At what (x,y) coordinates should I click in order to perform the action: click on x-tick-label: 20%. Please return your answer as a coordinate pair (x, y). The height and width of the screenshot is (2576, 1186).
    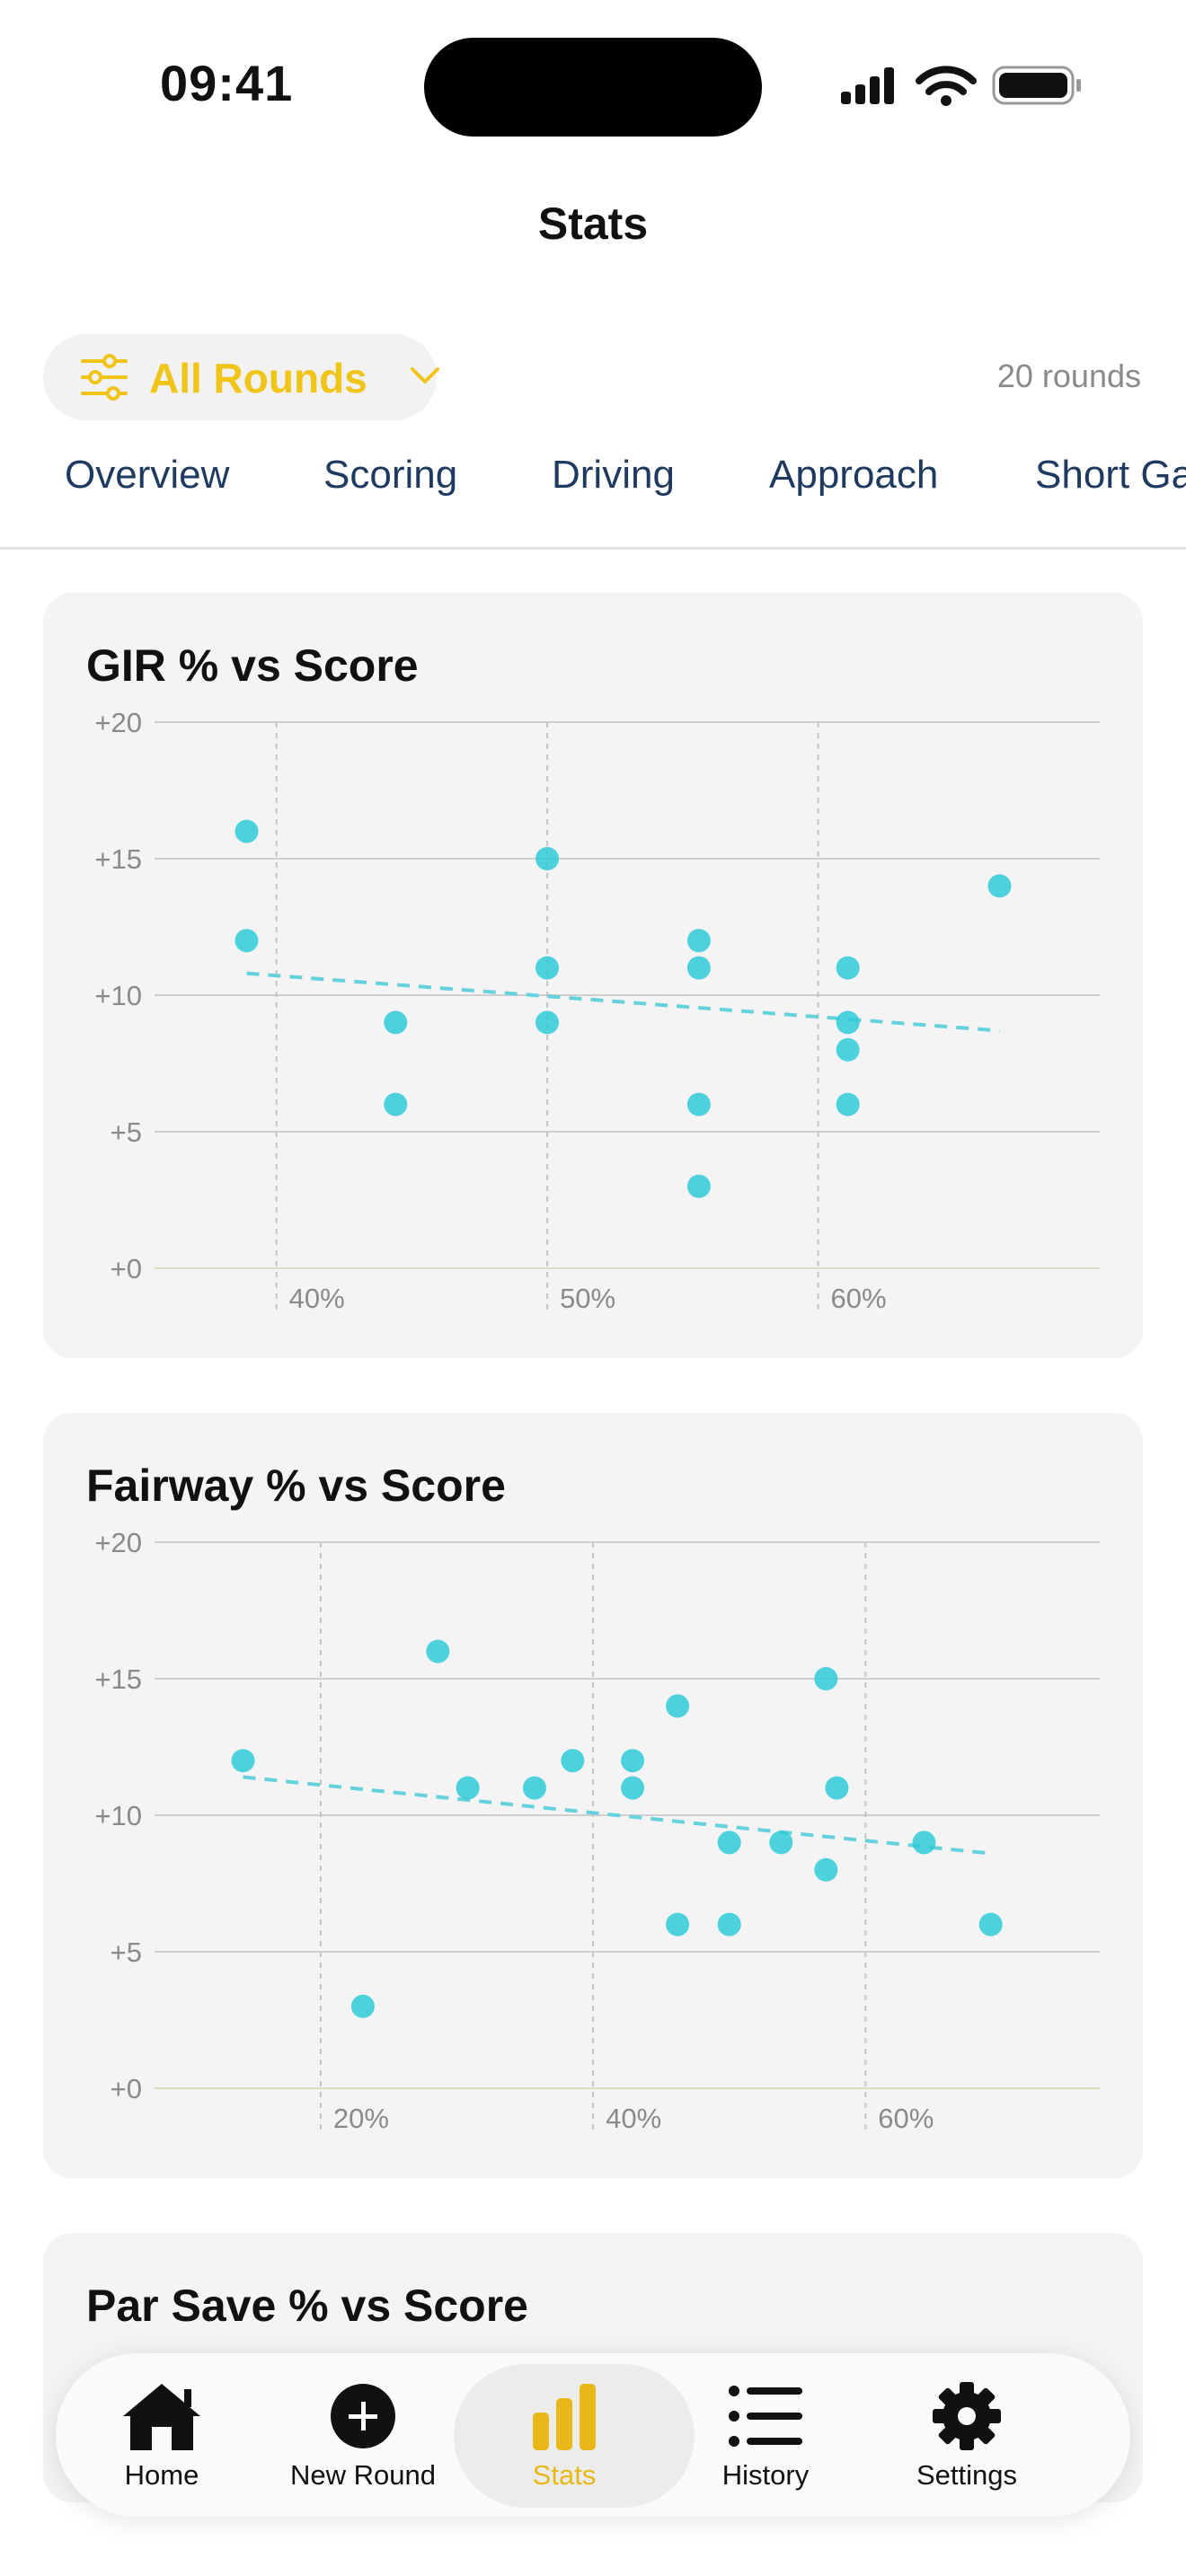
    Looking at the image, I should click on (361, 2118).